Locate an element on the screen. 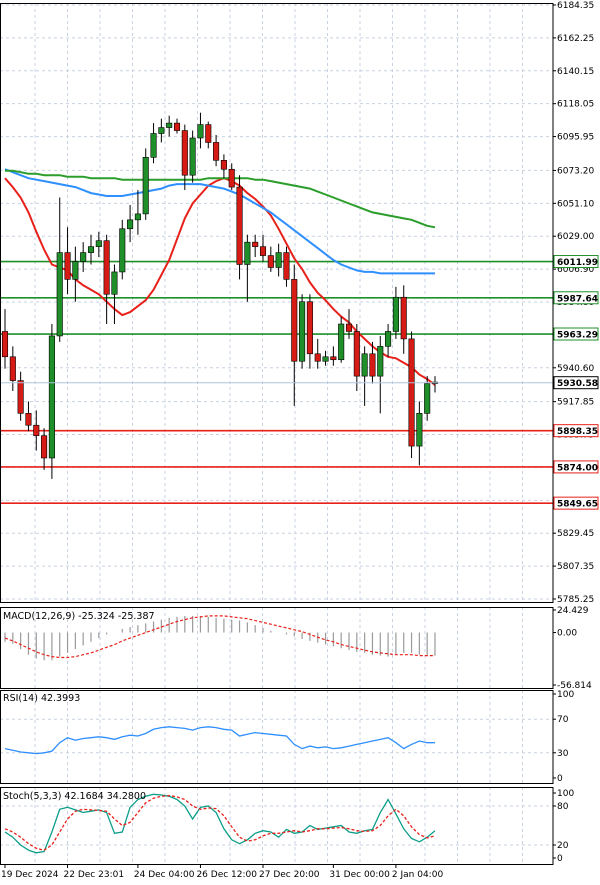  y-tick-label: 80 is located at coordinates (563, 807).